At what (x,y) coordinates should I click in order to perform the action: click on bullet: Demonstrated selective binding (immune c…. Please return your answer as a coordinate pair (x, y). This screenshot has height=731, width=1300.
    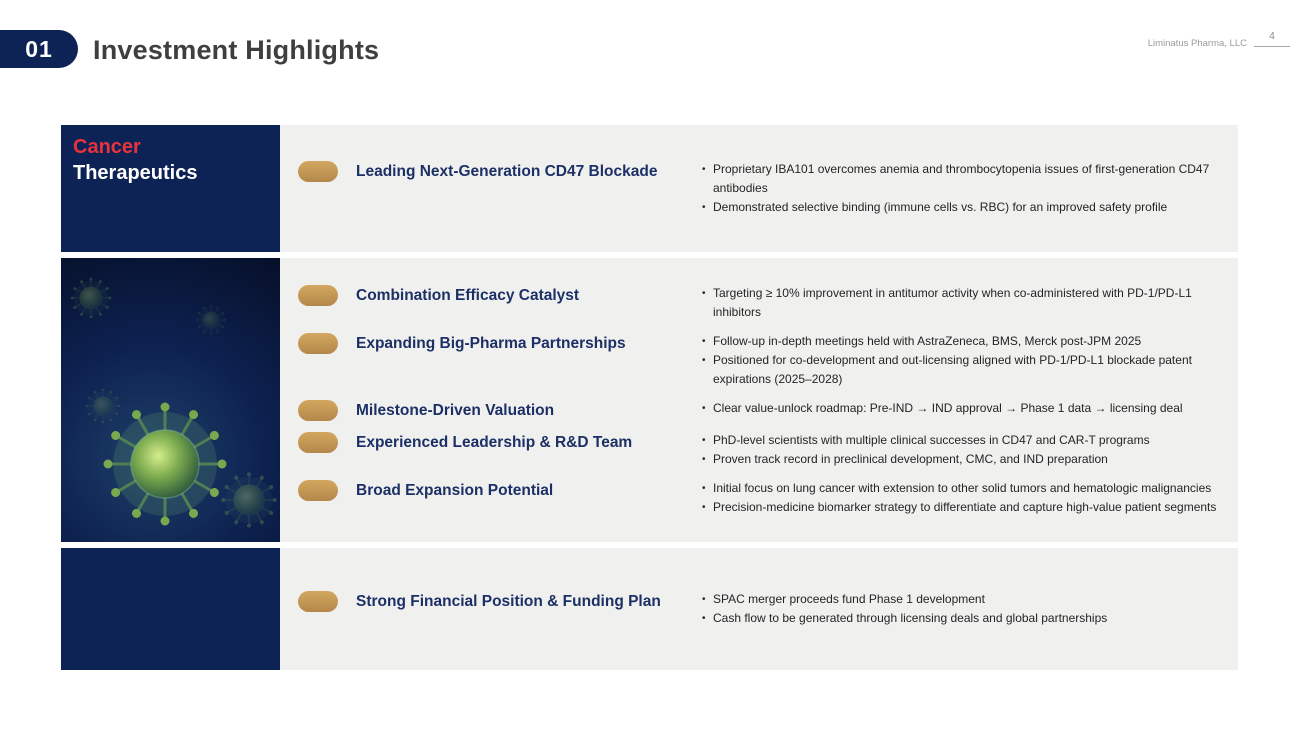
    Looking at the image, I should click on (964, 207).